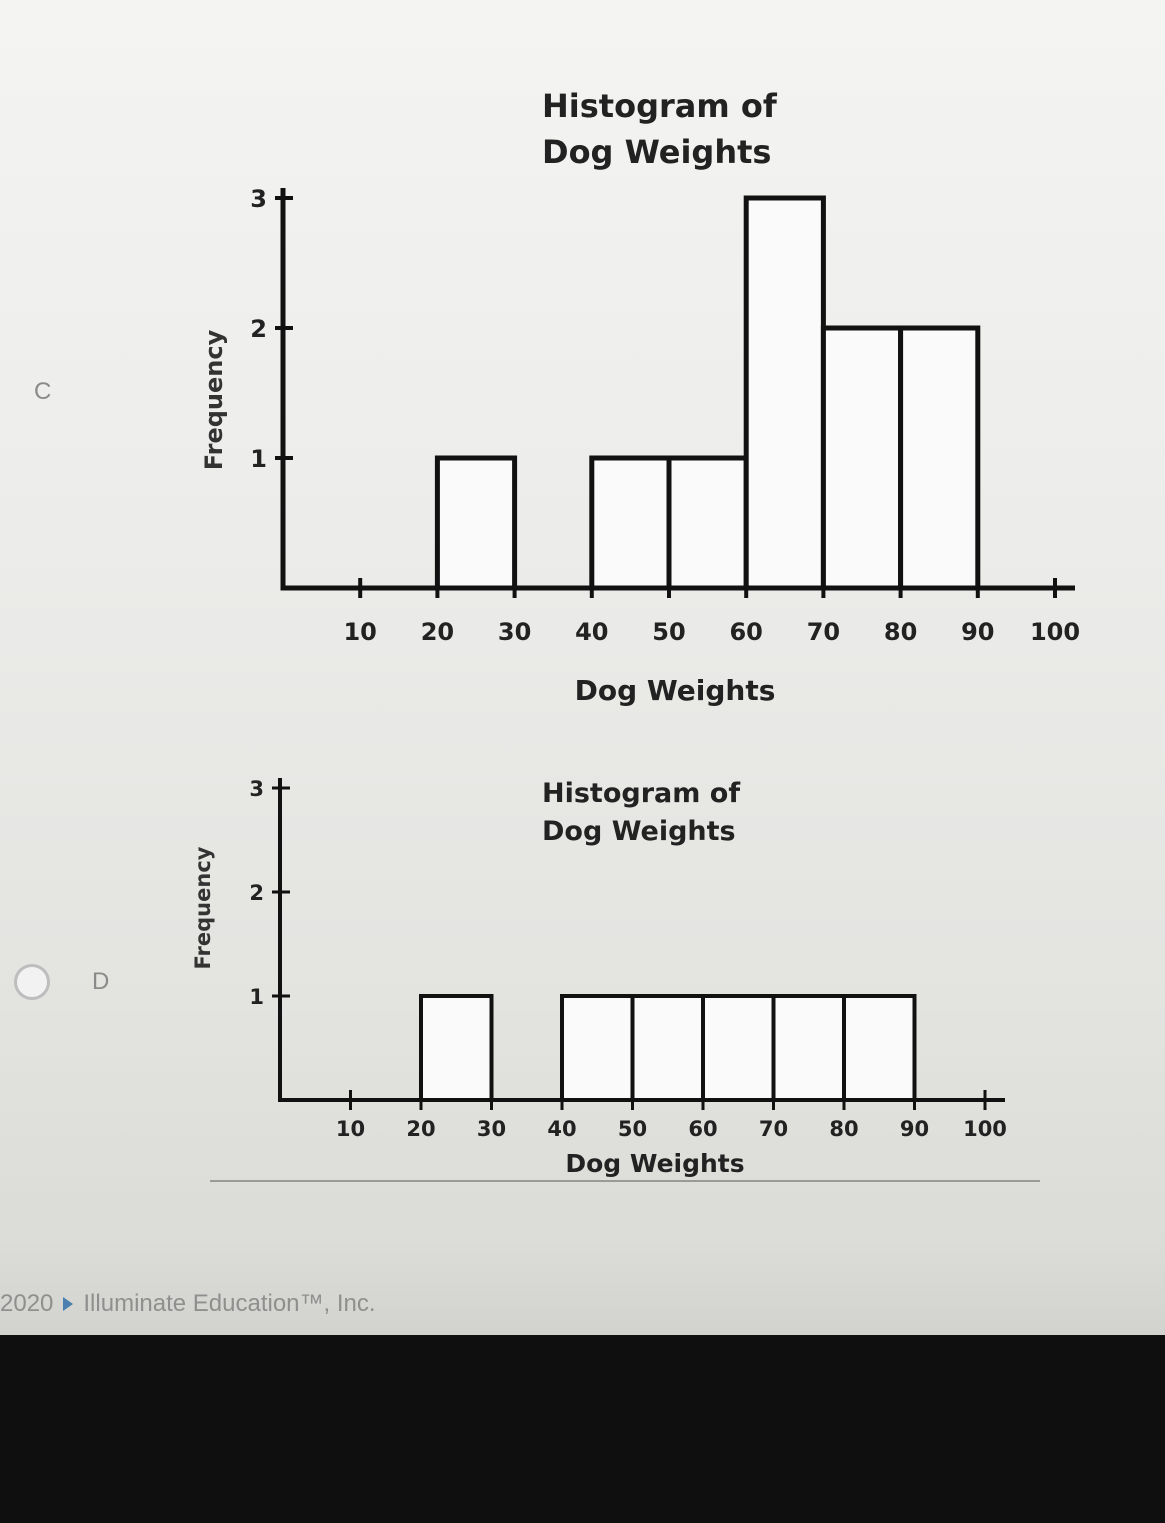  Describe the element at coordinates (582, 1286) in the screenshot. I see `footer` at that location.